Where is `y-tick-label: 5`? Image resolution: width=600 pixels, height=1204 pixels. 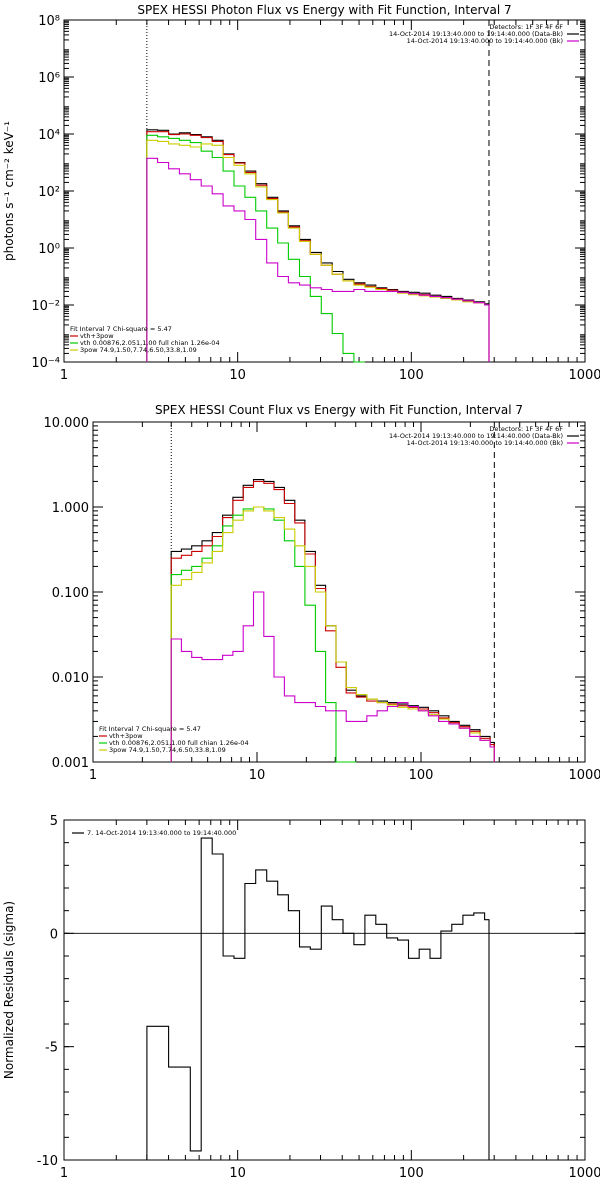 y-tick-label: 5 is located at coordinates (54, 821).